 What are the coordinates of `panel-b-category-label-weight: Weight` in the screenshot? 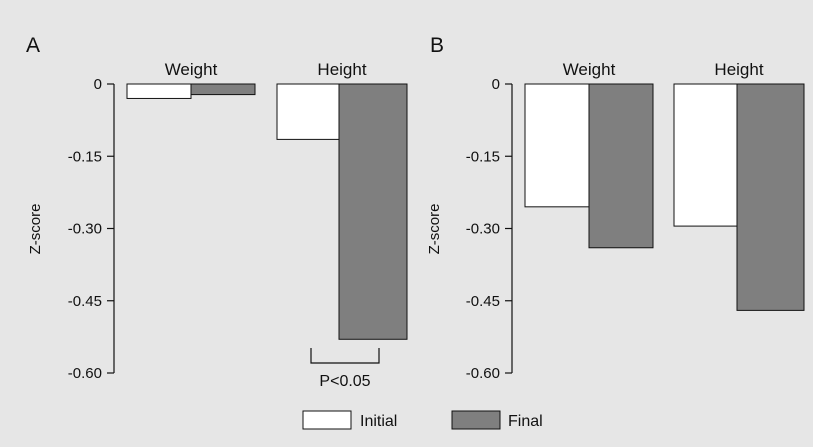 It's located at (589, 69).